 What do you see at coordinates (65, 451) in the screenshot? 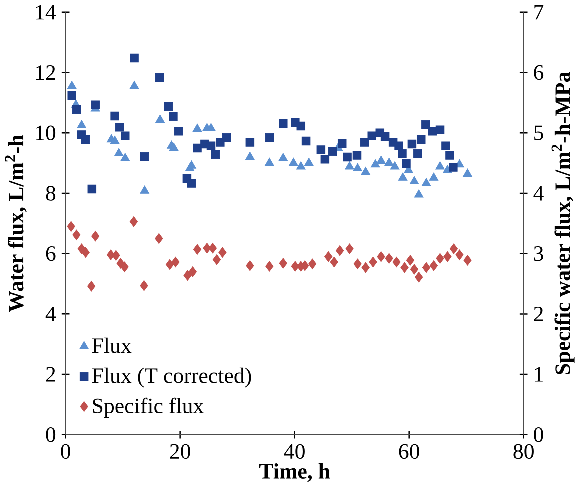
I see `x-tick-label: 0` at bounding box center [65, 451].